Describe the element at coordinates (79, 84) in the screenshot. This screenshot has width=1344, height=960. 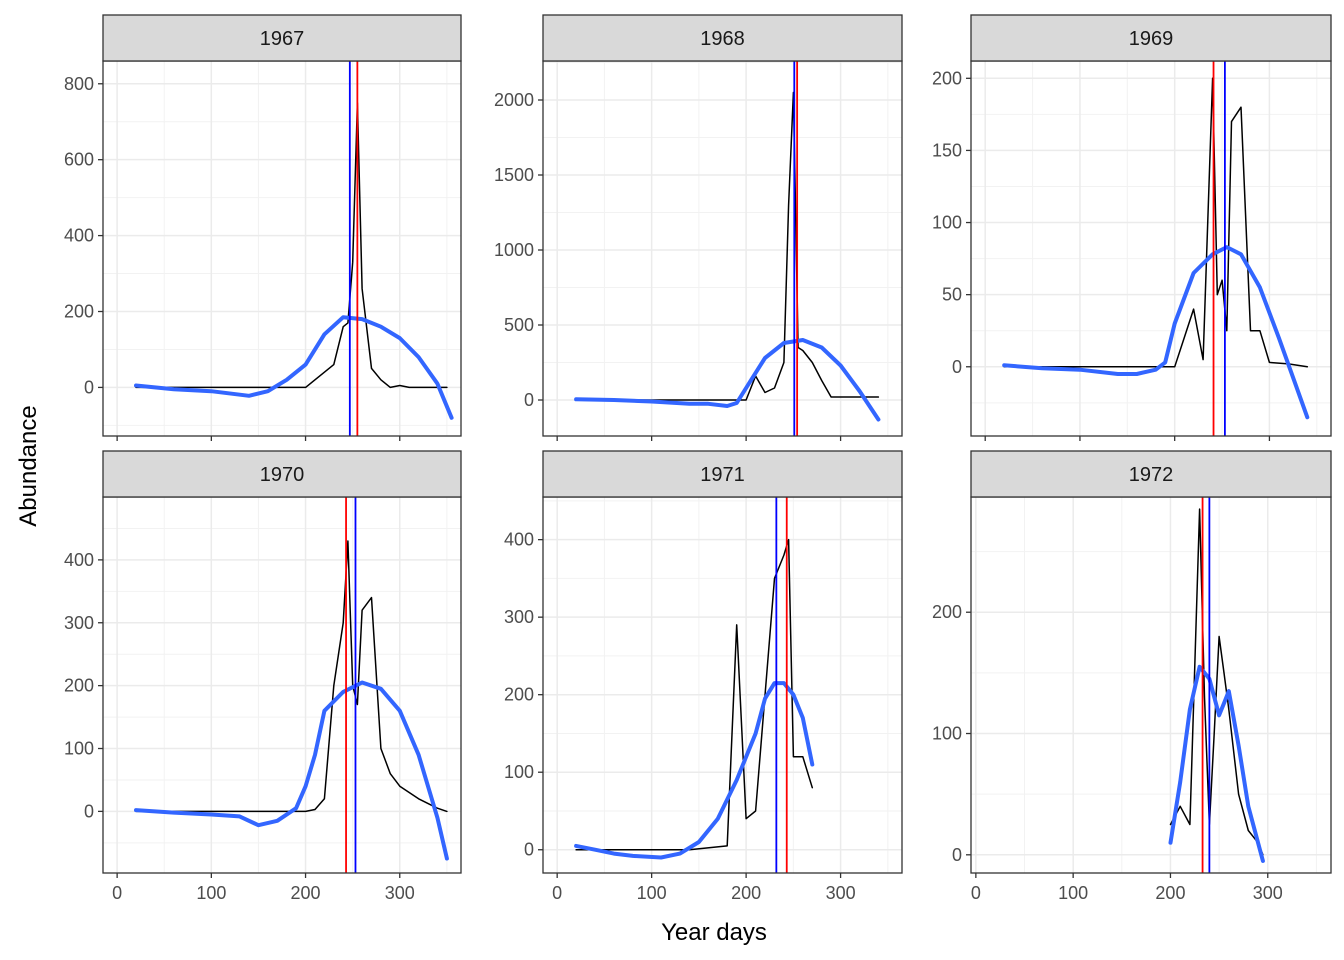
I see `y-tick-label: 800` at that location.